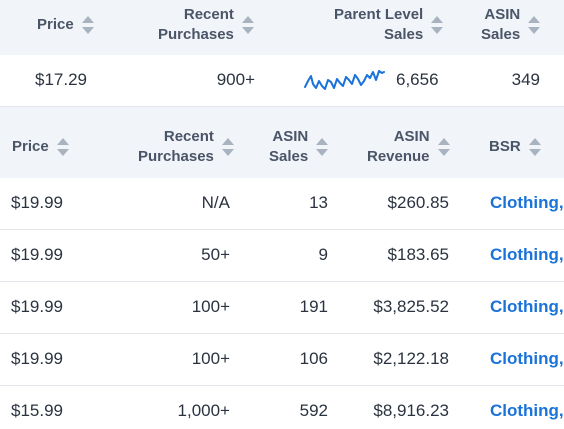  I want to click on header-line: Revenue, so click(398, 156).